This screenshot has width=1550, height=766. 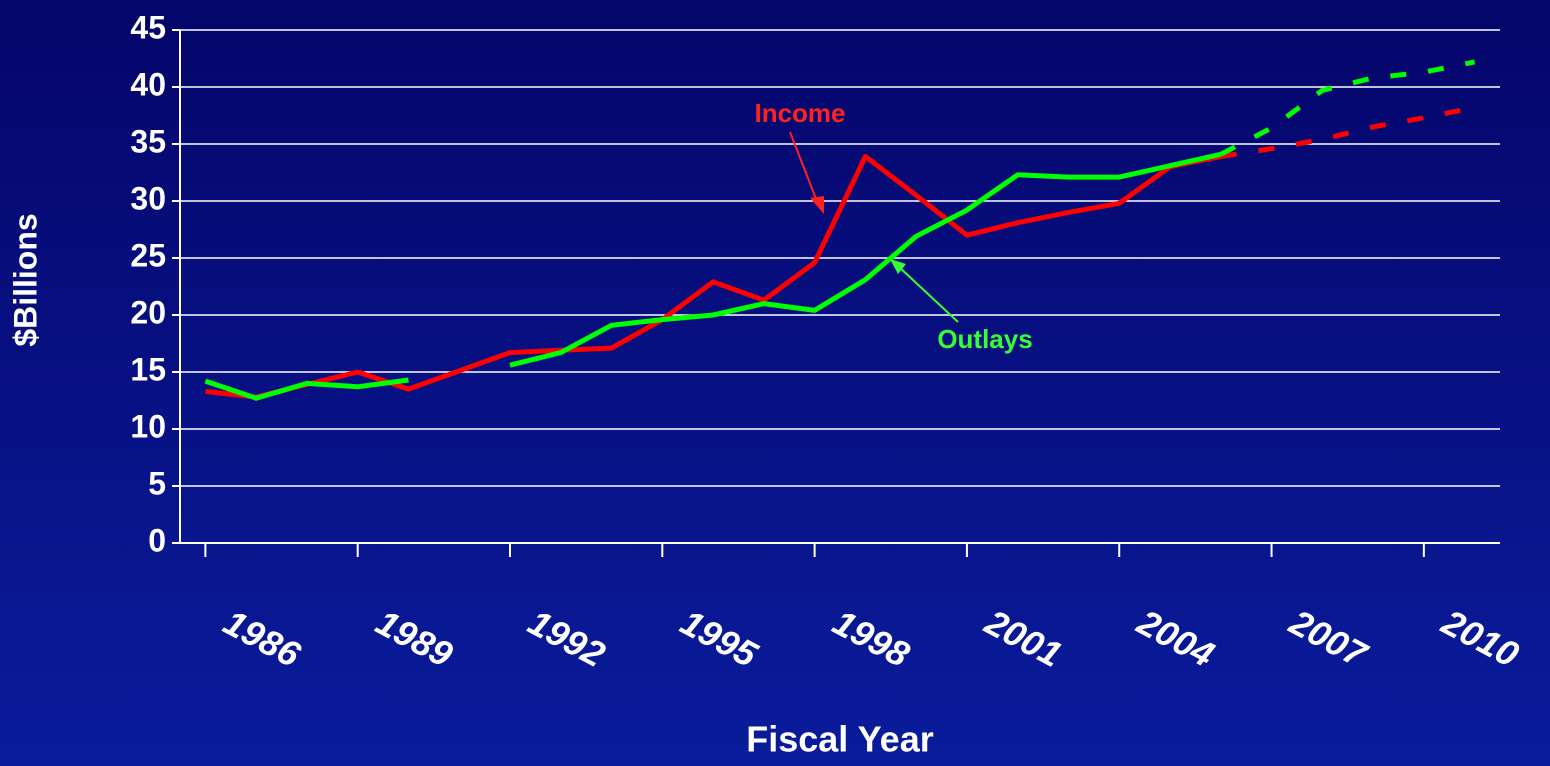 What do you see at coordinates (148, 141) in the screenshot?
I see `y-tick-label: 35` at bounding box center [148, 141].